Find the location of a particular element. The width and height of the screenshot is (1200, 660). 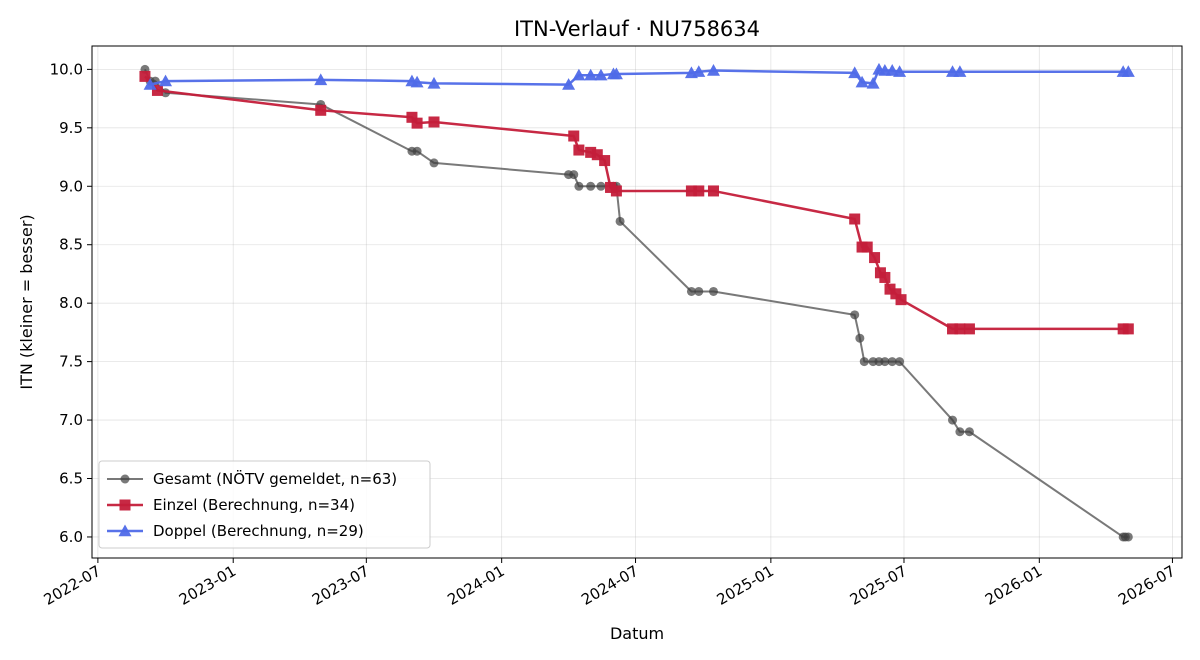

y-tick-label: 8.0 is located at coordinates (71, 303).